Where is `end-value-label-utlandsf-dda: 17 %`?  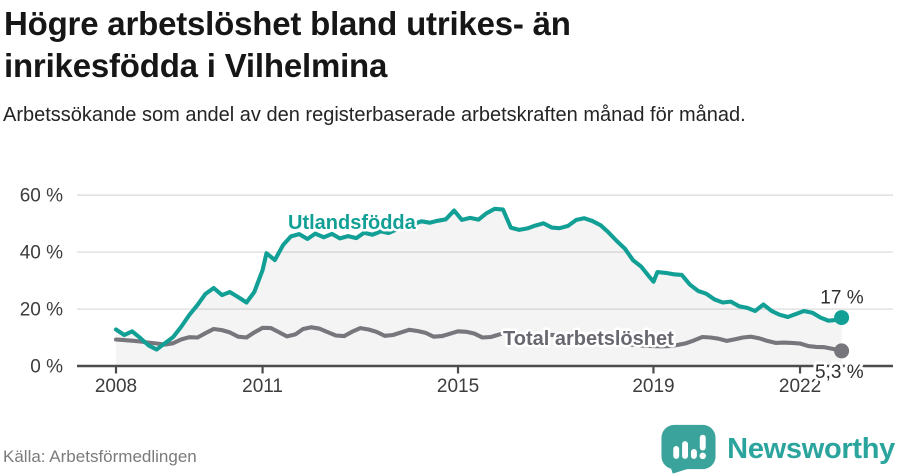
end-value-label-utlandsf-dda: 17 % is located at coordinates (841, 298).